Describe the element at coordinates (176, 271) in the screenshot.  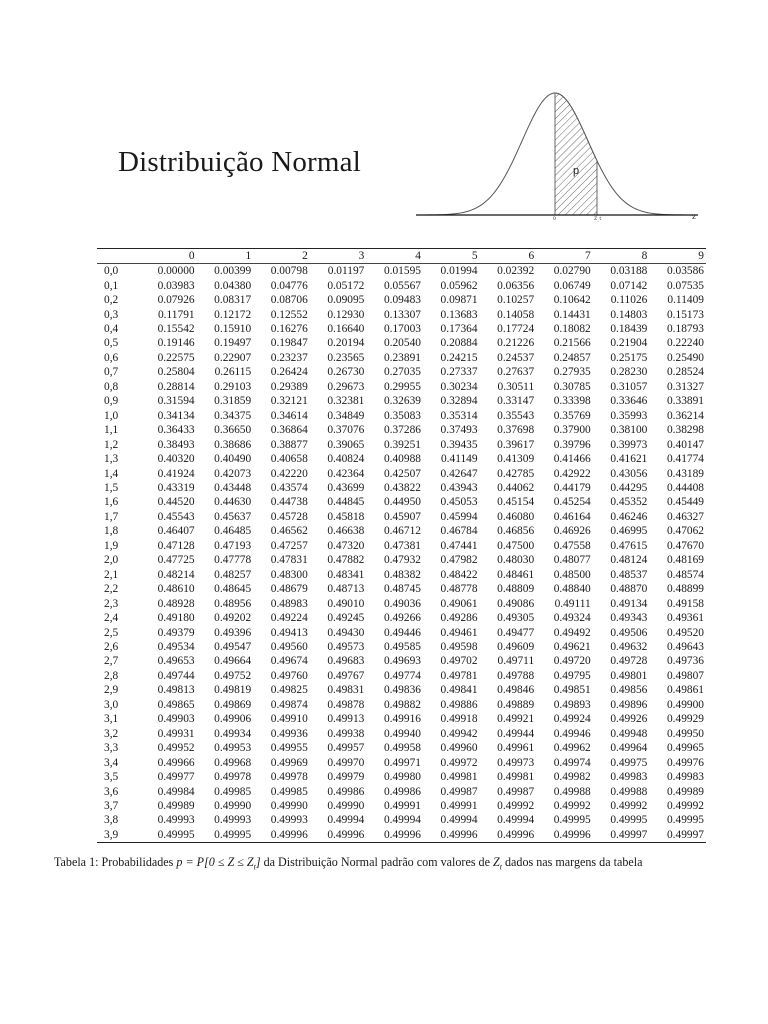
I see `probability-cell: 0.00000` at that location.